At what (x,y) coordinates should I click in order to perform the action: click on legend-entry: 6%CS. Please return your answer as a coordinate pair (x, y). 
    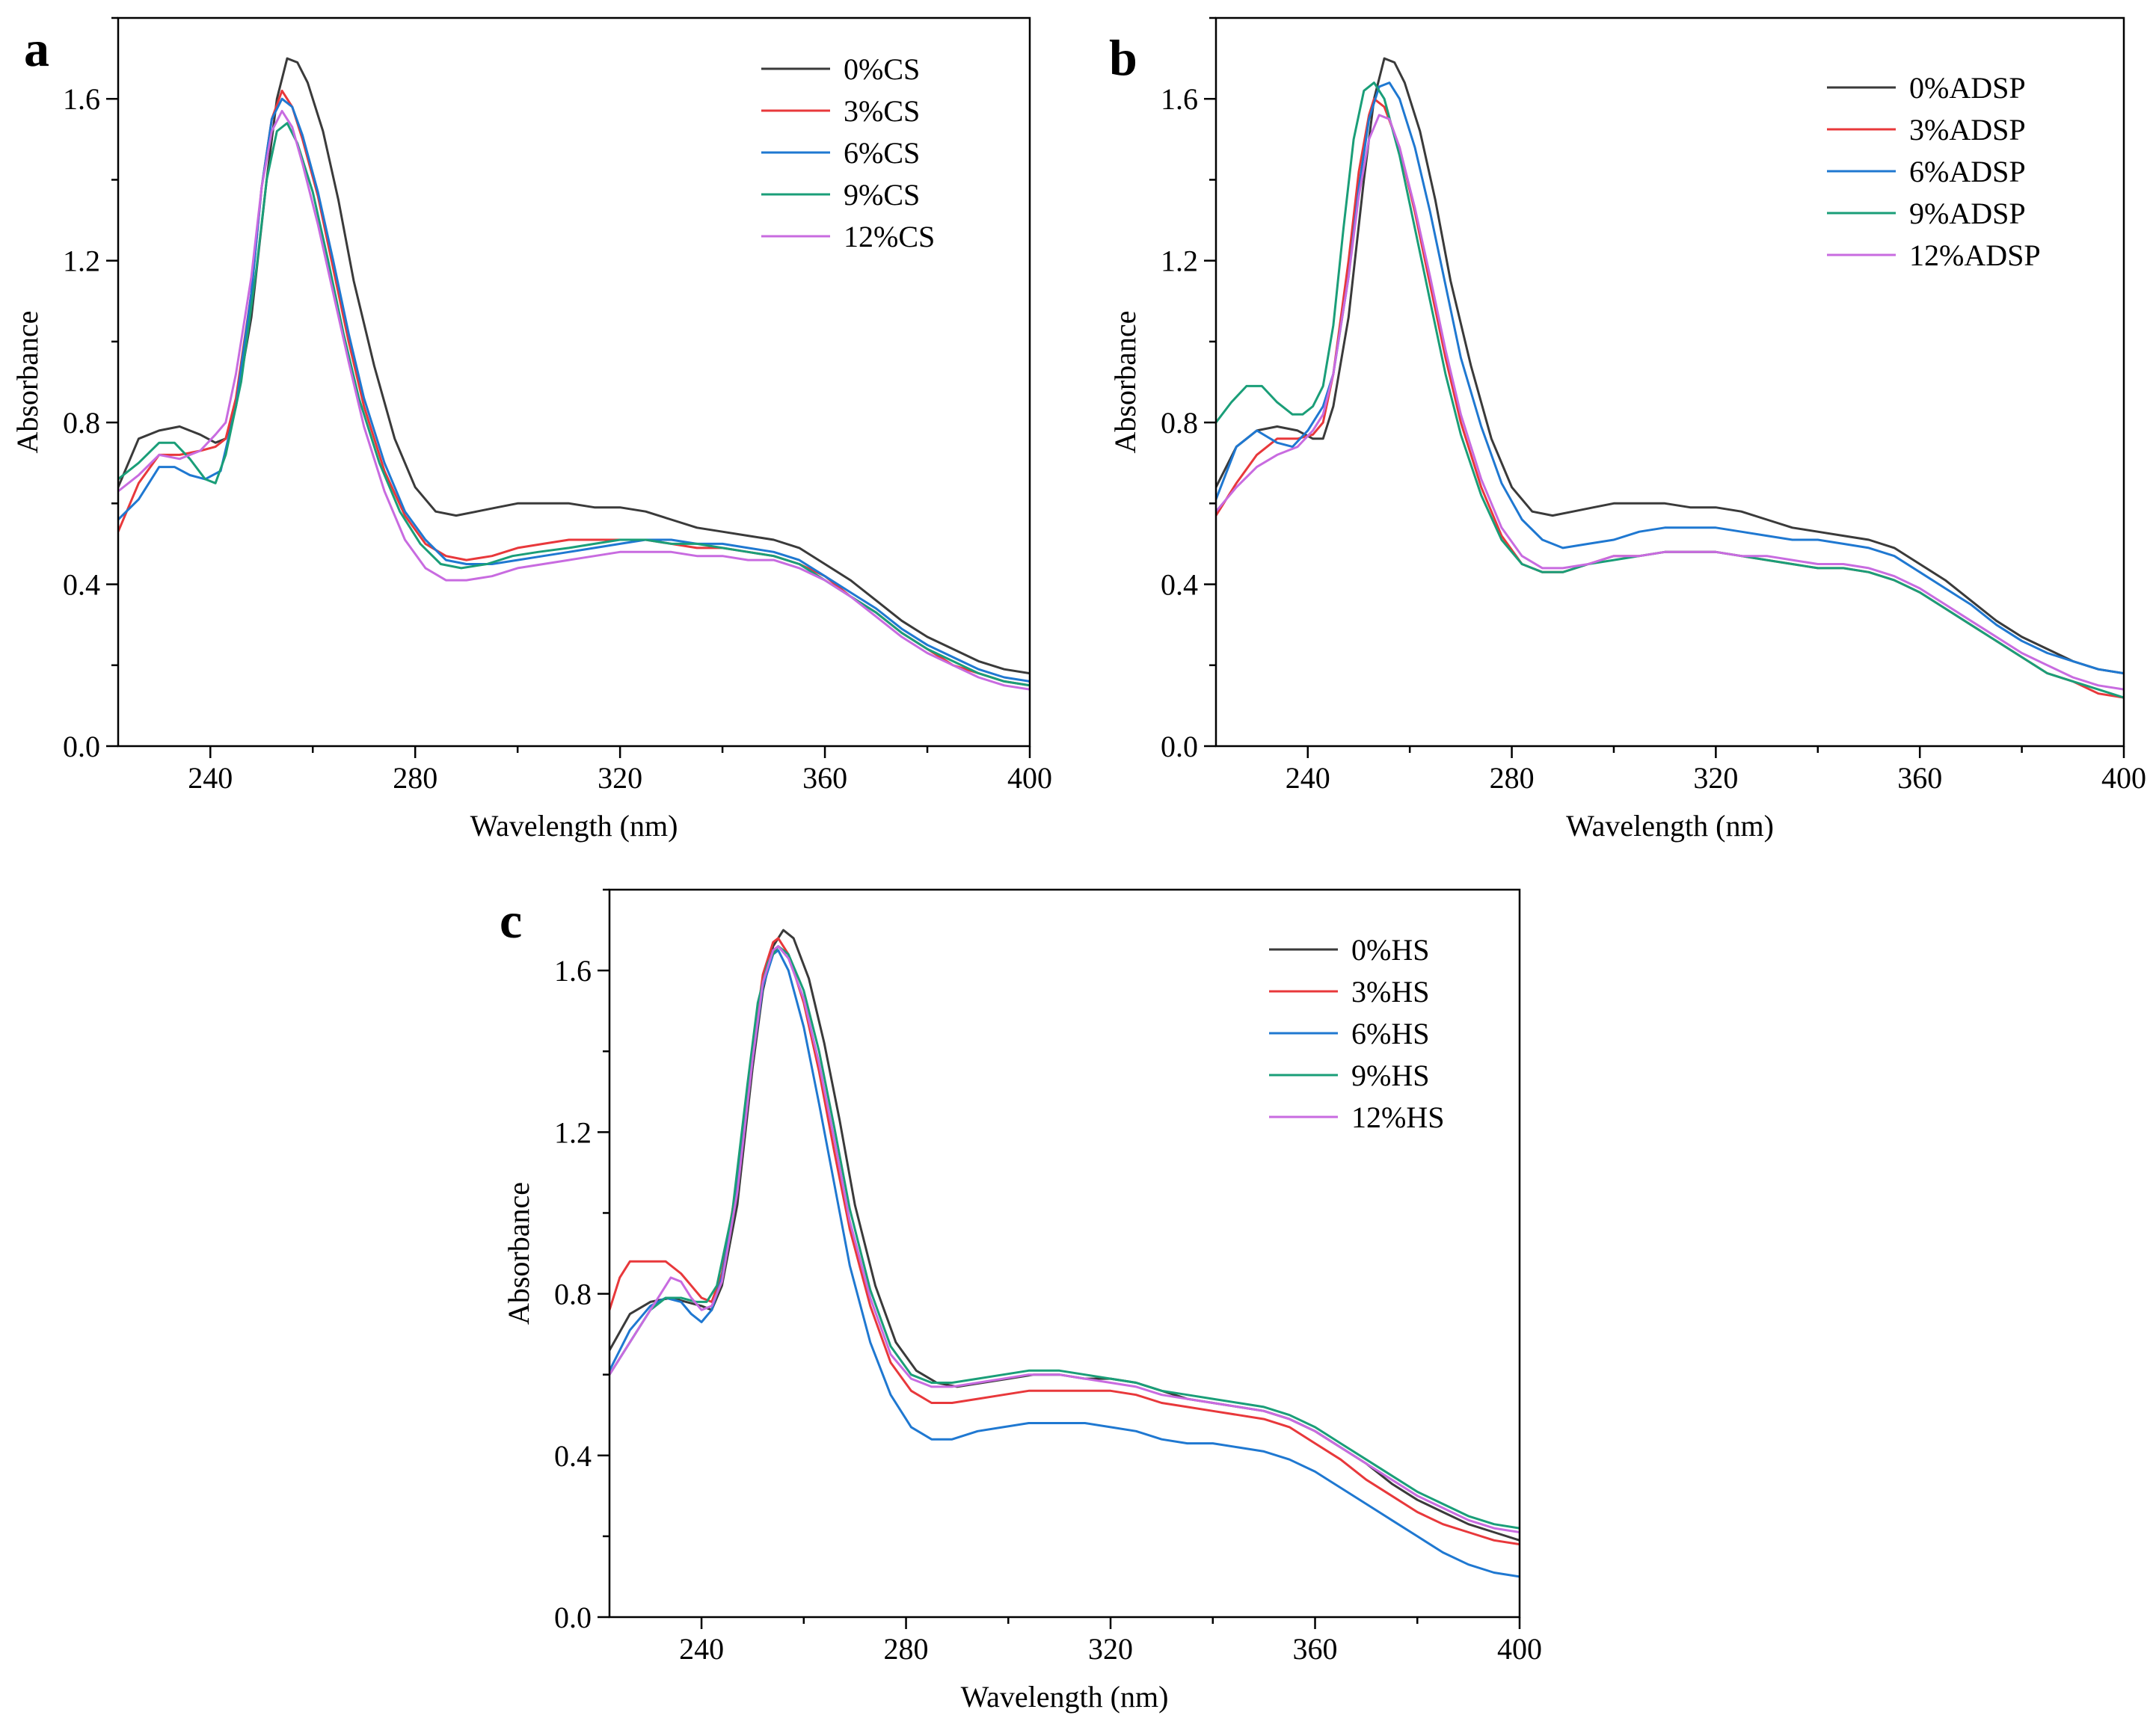
    Looking at the image, I should click on (882, 153).